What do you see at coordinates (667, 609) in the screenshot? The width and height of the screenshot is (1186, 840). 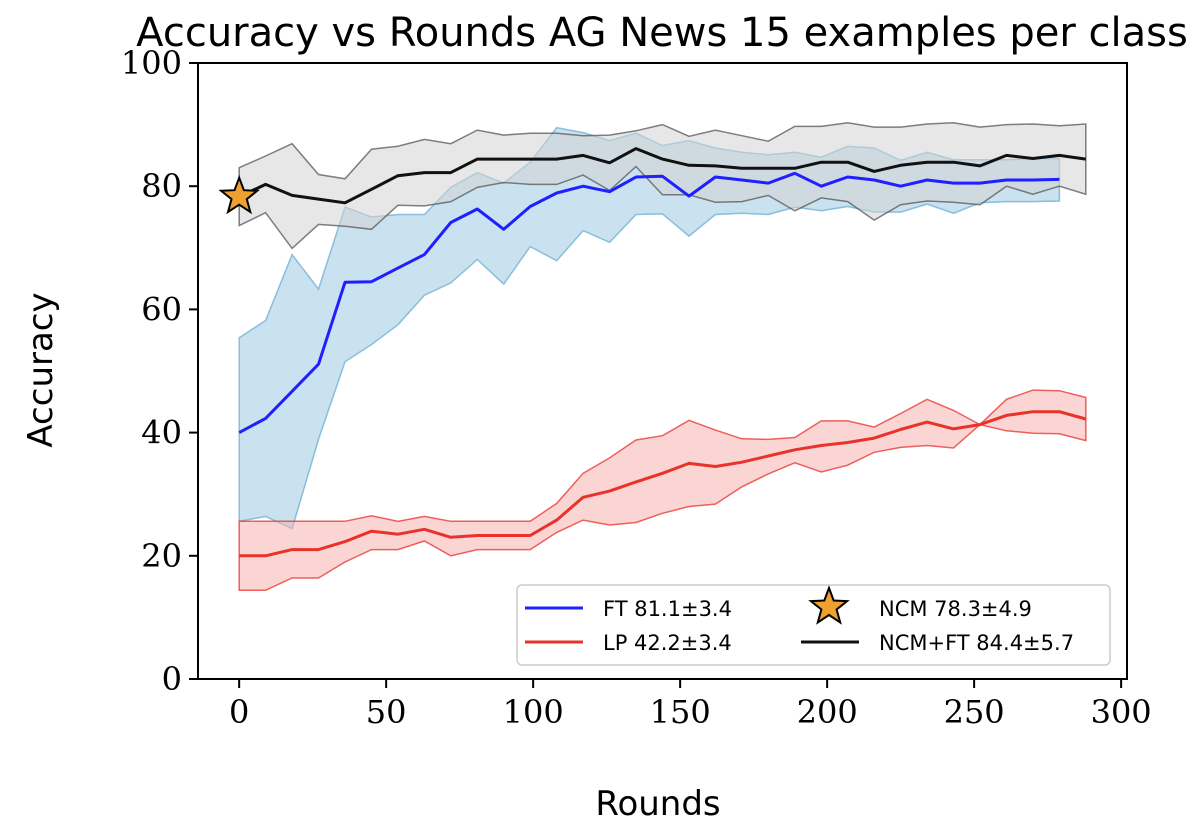 I see `legend-label-ft: FT 81.1±3.4` at bounding box center [667, 609].